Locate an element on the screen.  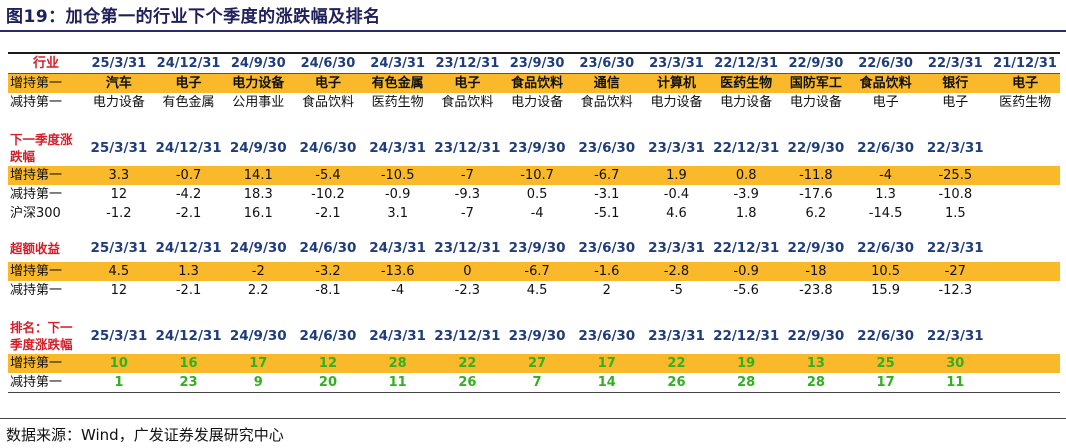
row-label: 沪深300 is located at coordinates (35, 213).